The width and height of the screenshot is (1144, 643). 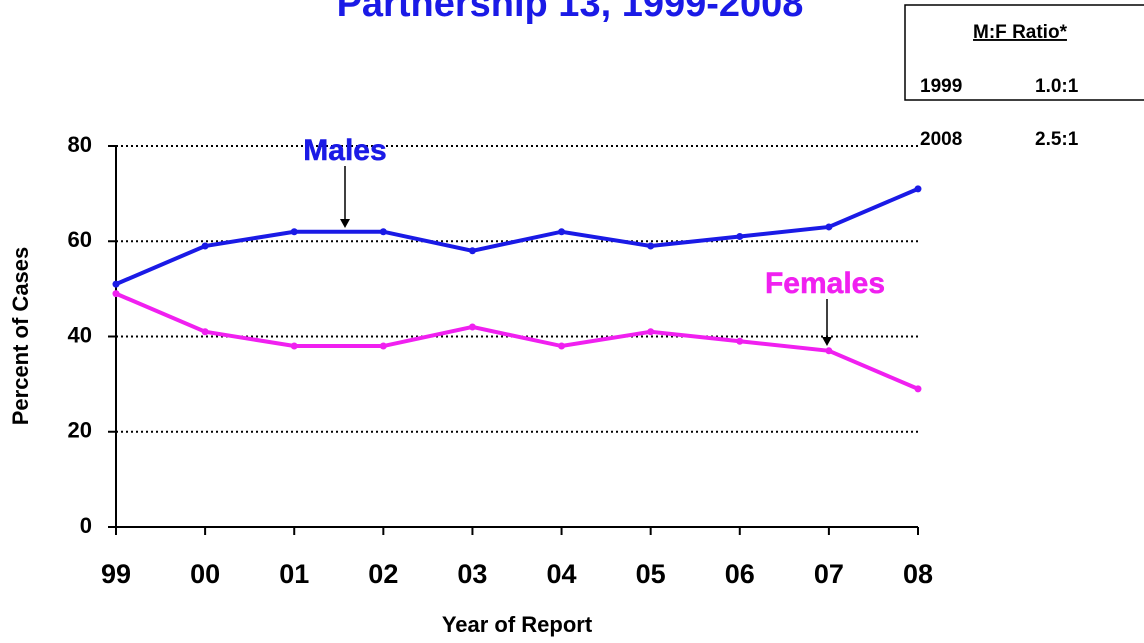 I want to click on x-tick-label: 05, so click(x=651, y=574).